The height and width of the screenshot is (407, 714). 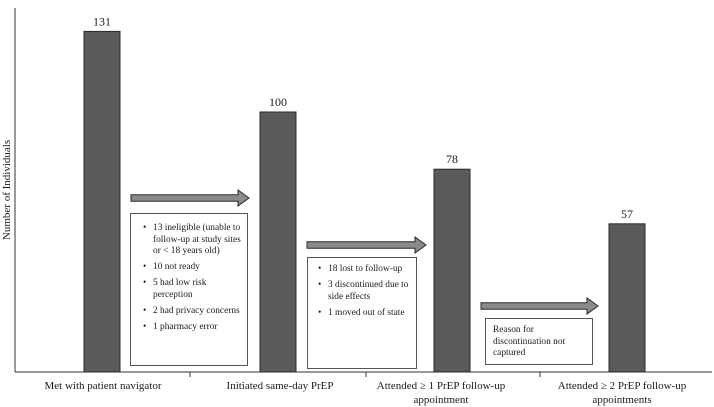 I want to click on annotation-item: 1 moved out of state, so click(x=361, y=314).